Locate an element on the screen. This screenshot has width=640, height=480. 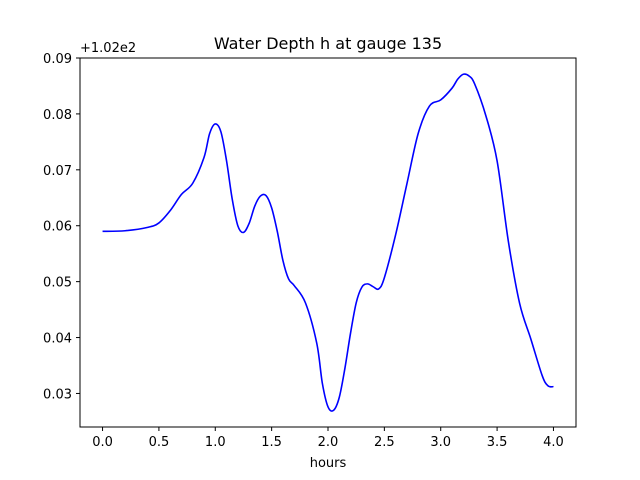
y-tick-label: 0.04 is located at coordinates (57, 339).